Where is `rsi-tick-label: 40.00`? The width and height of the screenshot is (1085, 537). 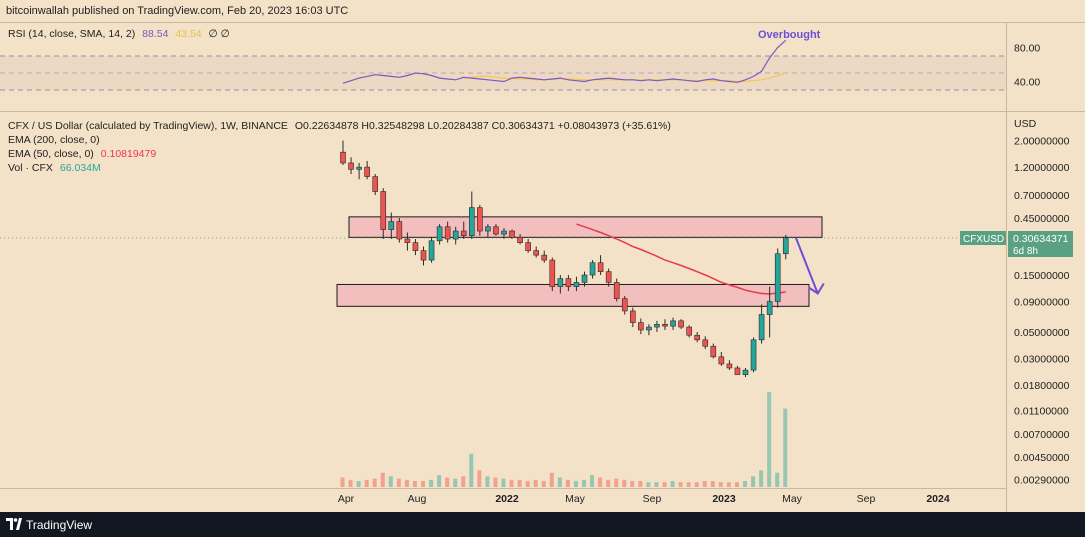 rsi-tick-label: 40.00 is located at coordinates (1027, 83).